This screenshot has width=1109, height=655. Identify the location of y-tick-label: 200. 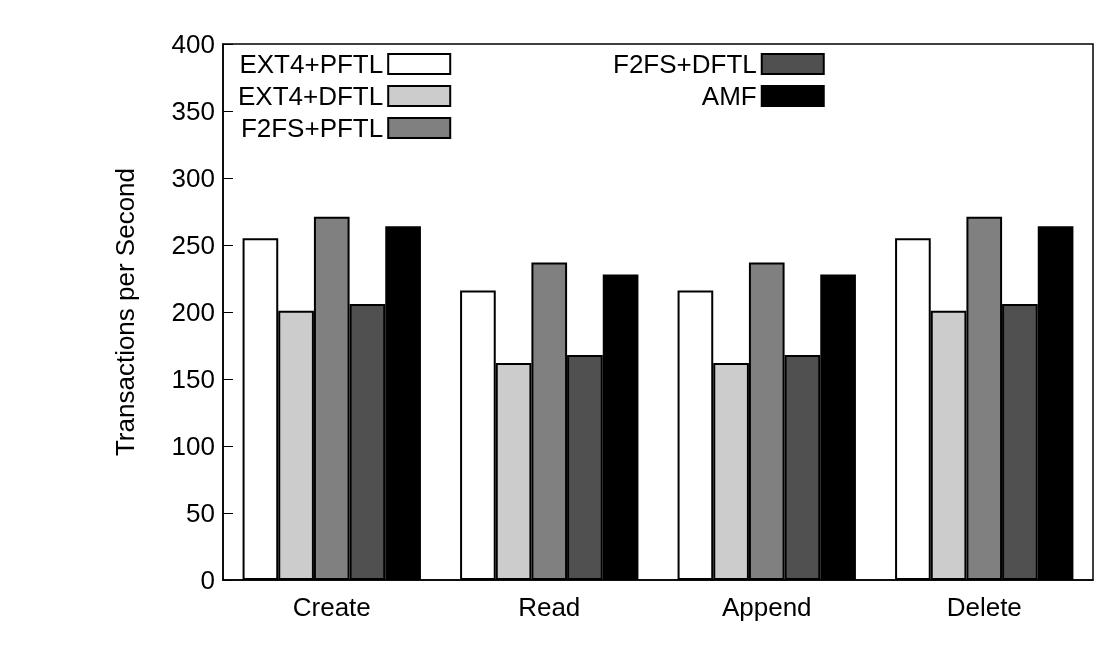
(193, 312).